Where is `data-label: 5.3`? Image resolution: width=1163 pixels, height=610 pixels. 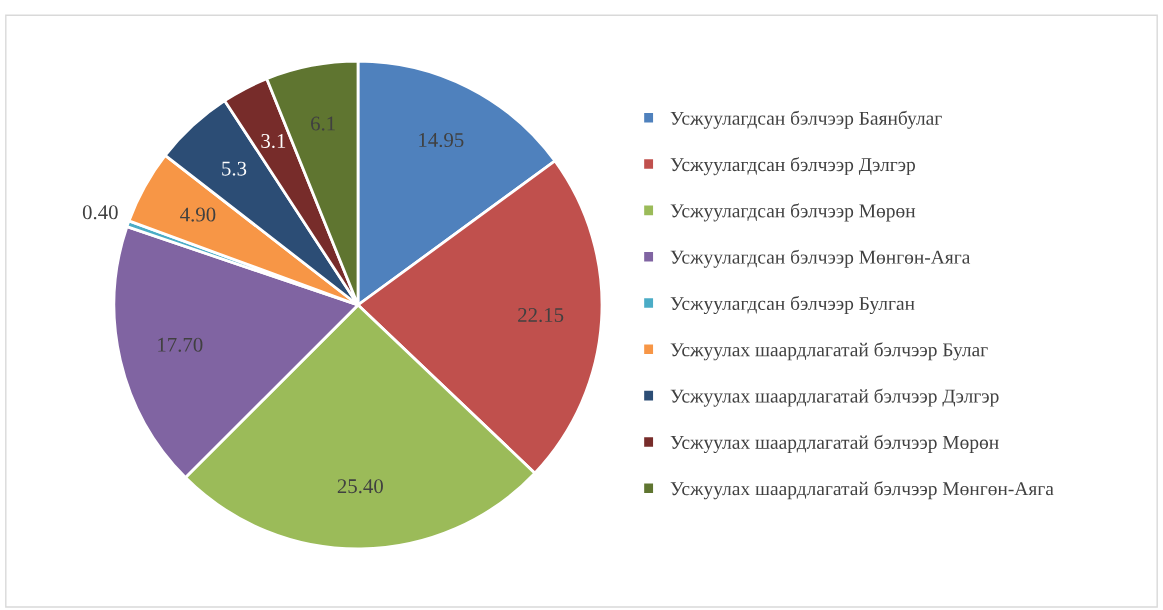
data-label: 5.3 is located at coordinates (234, 168).